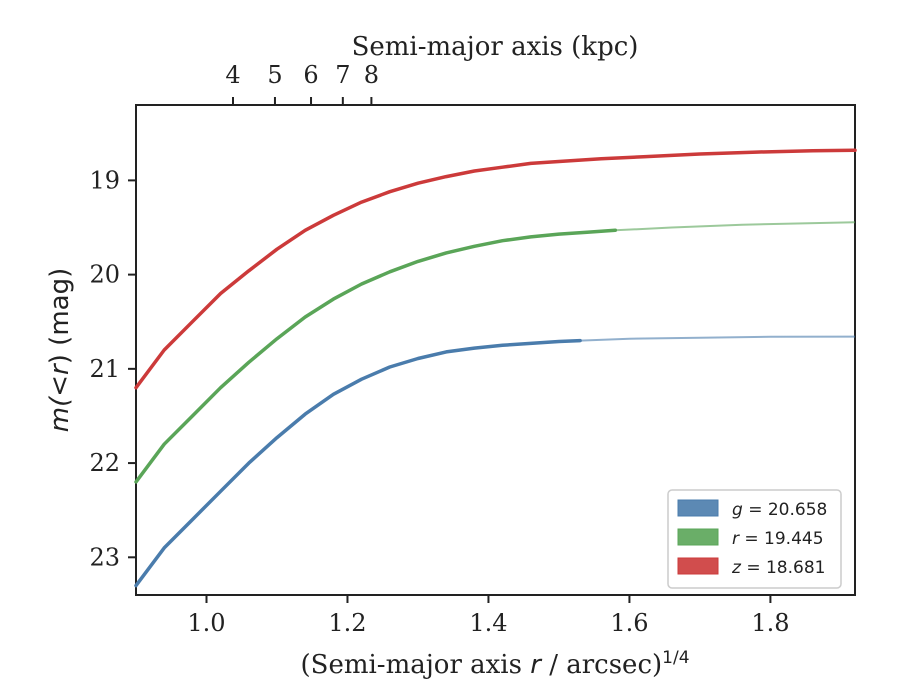 Image resolution: width=900 pixels, height=700 pixels. Describe the element at coordinates (310, 75) in the screenshot. I see `top-x-tick-label: 6` at that location.